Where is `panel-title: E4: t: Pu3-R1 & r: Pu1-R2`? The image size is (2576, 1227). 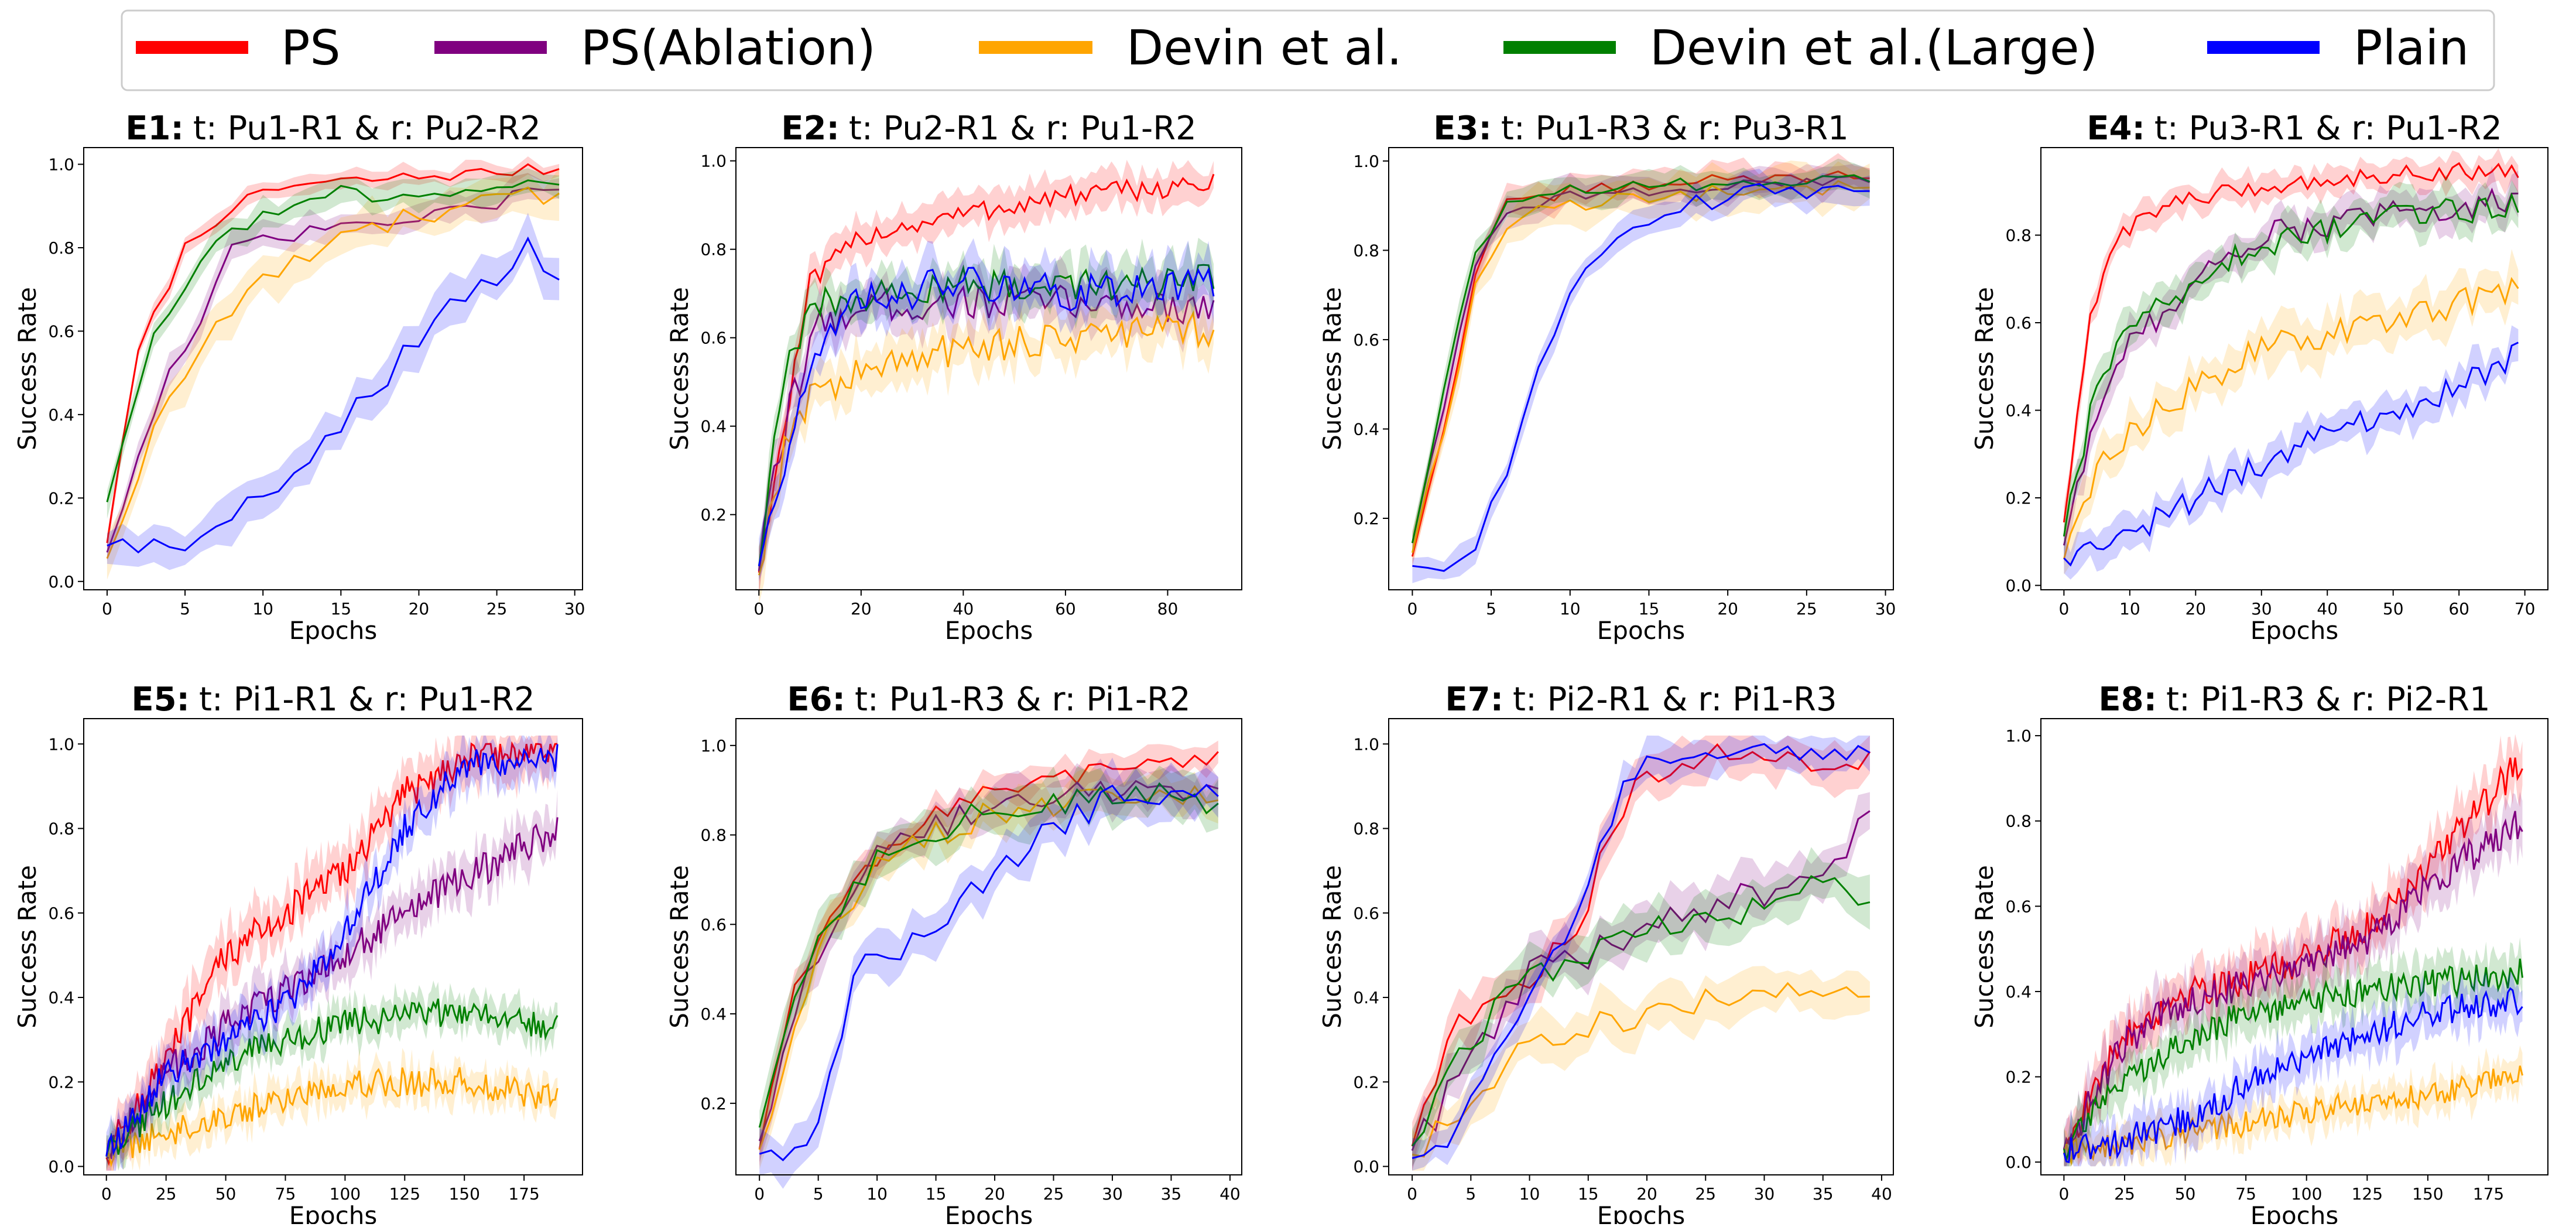
panel-title: E4: t: Pu3-R1 & r: Pu1-R2 is located at coordinates (2294, 129).